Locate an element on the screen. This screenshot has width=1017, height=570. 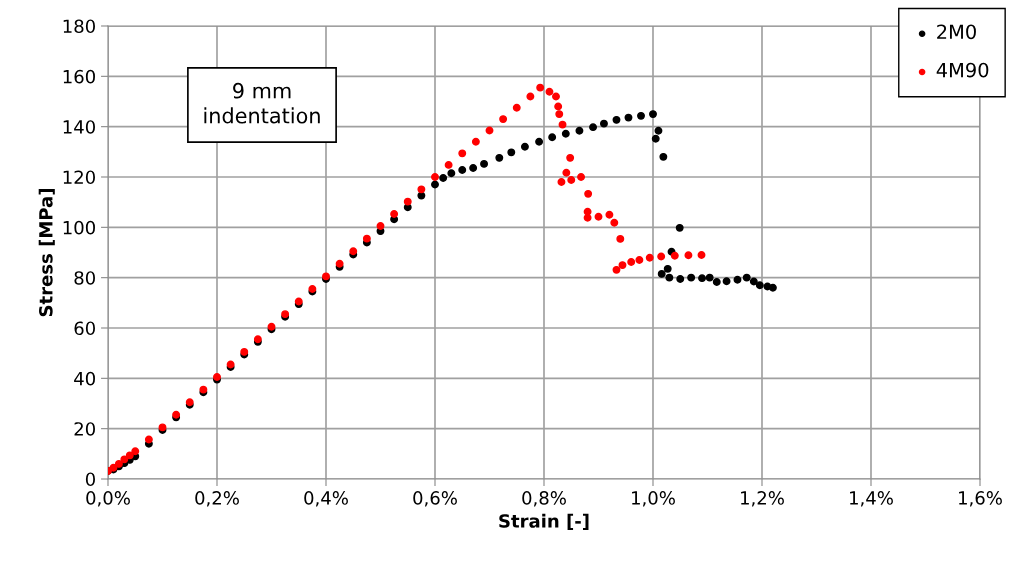
y-tick-label: 20 is located at coordinates (84, 429).